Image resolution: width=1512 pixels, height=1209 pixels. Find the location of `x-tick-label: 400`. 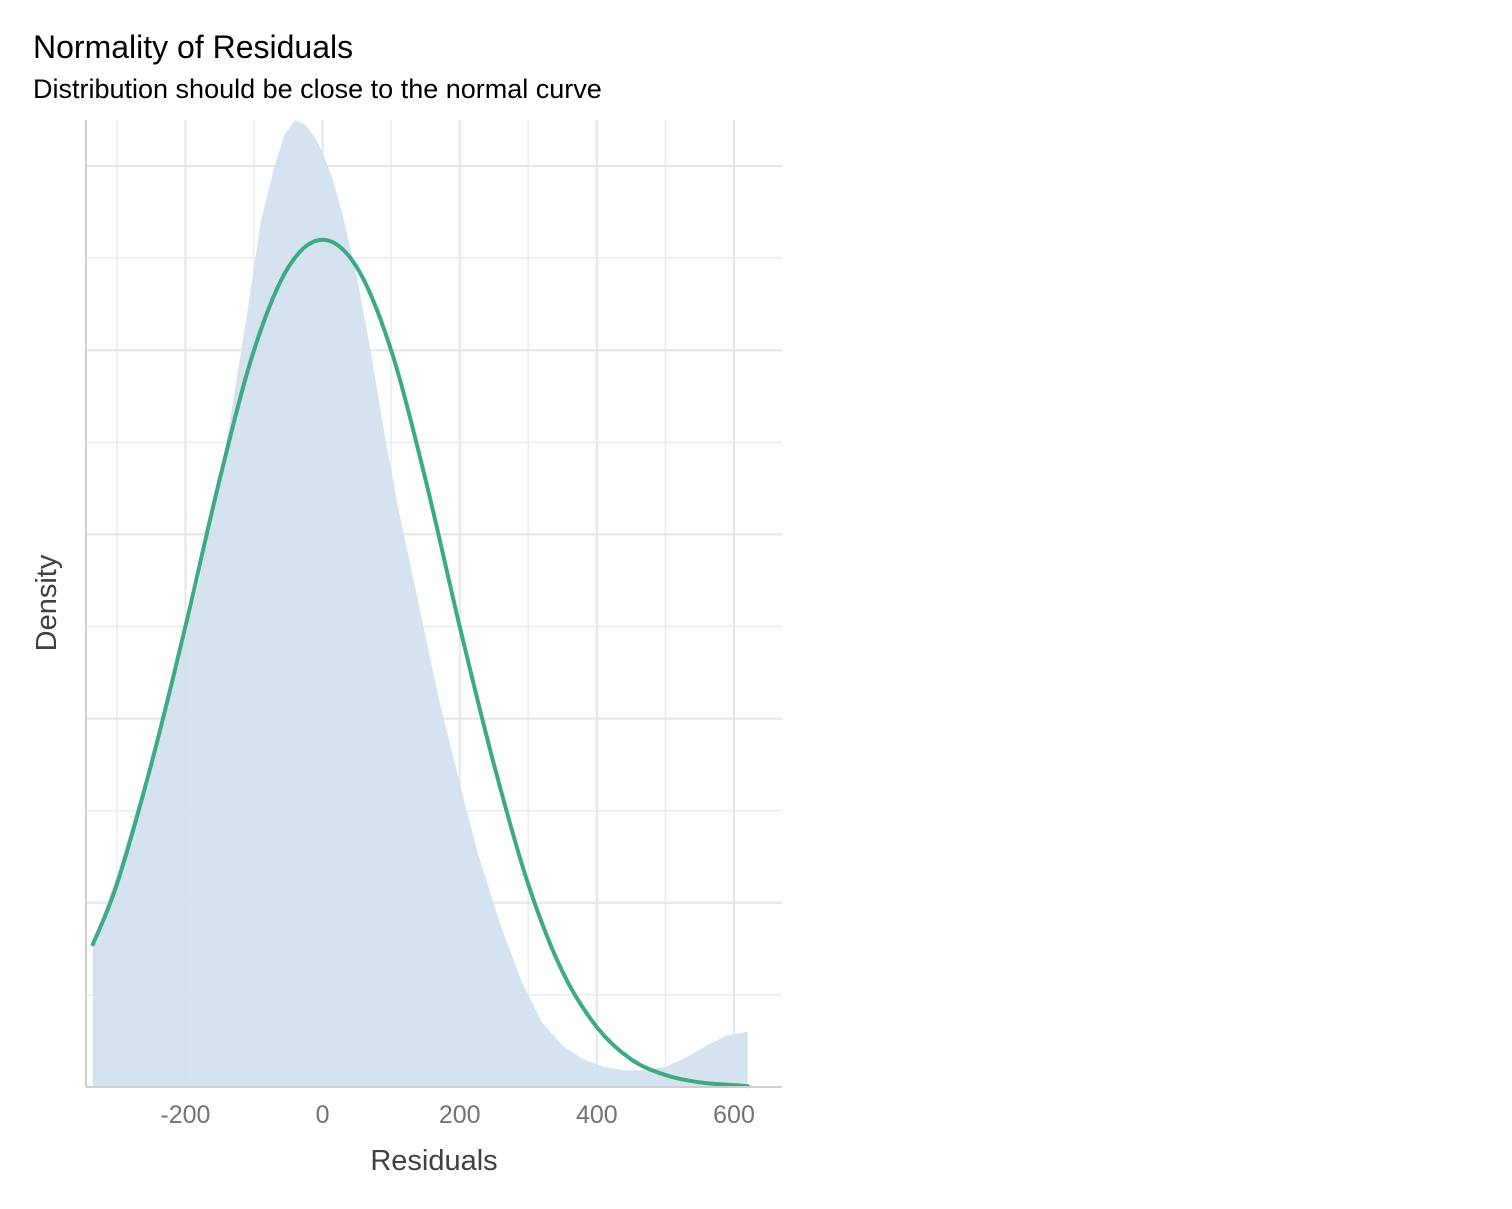

x-tick-label: 400 is located at coordinates (597, 1115).